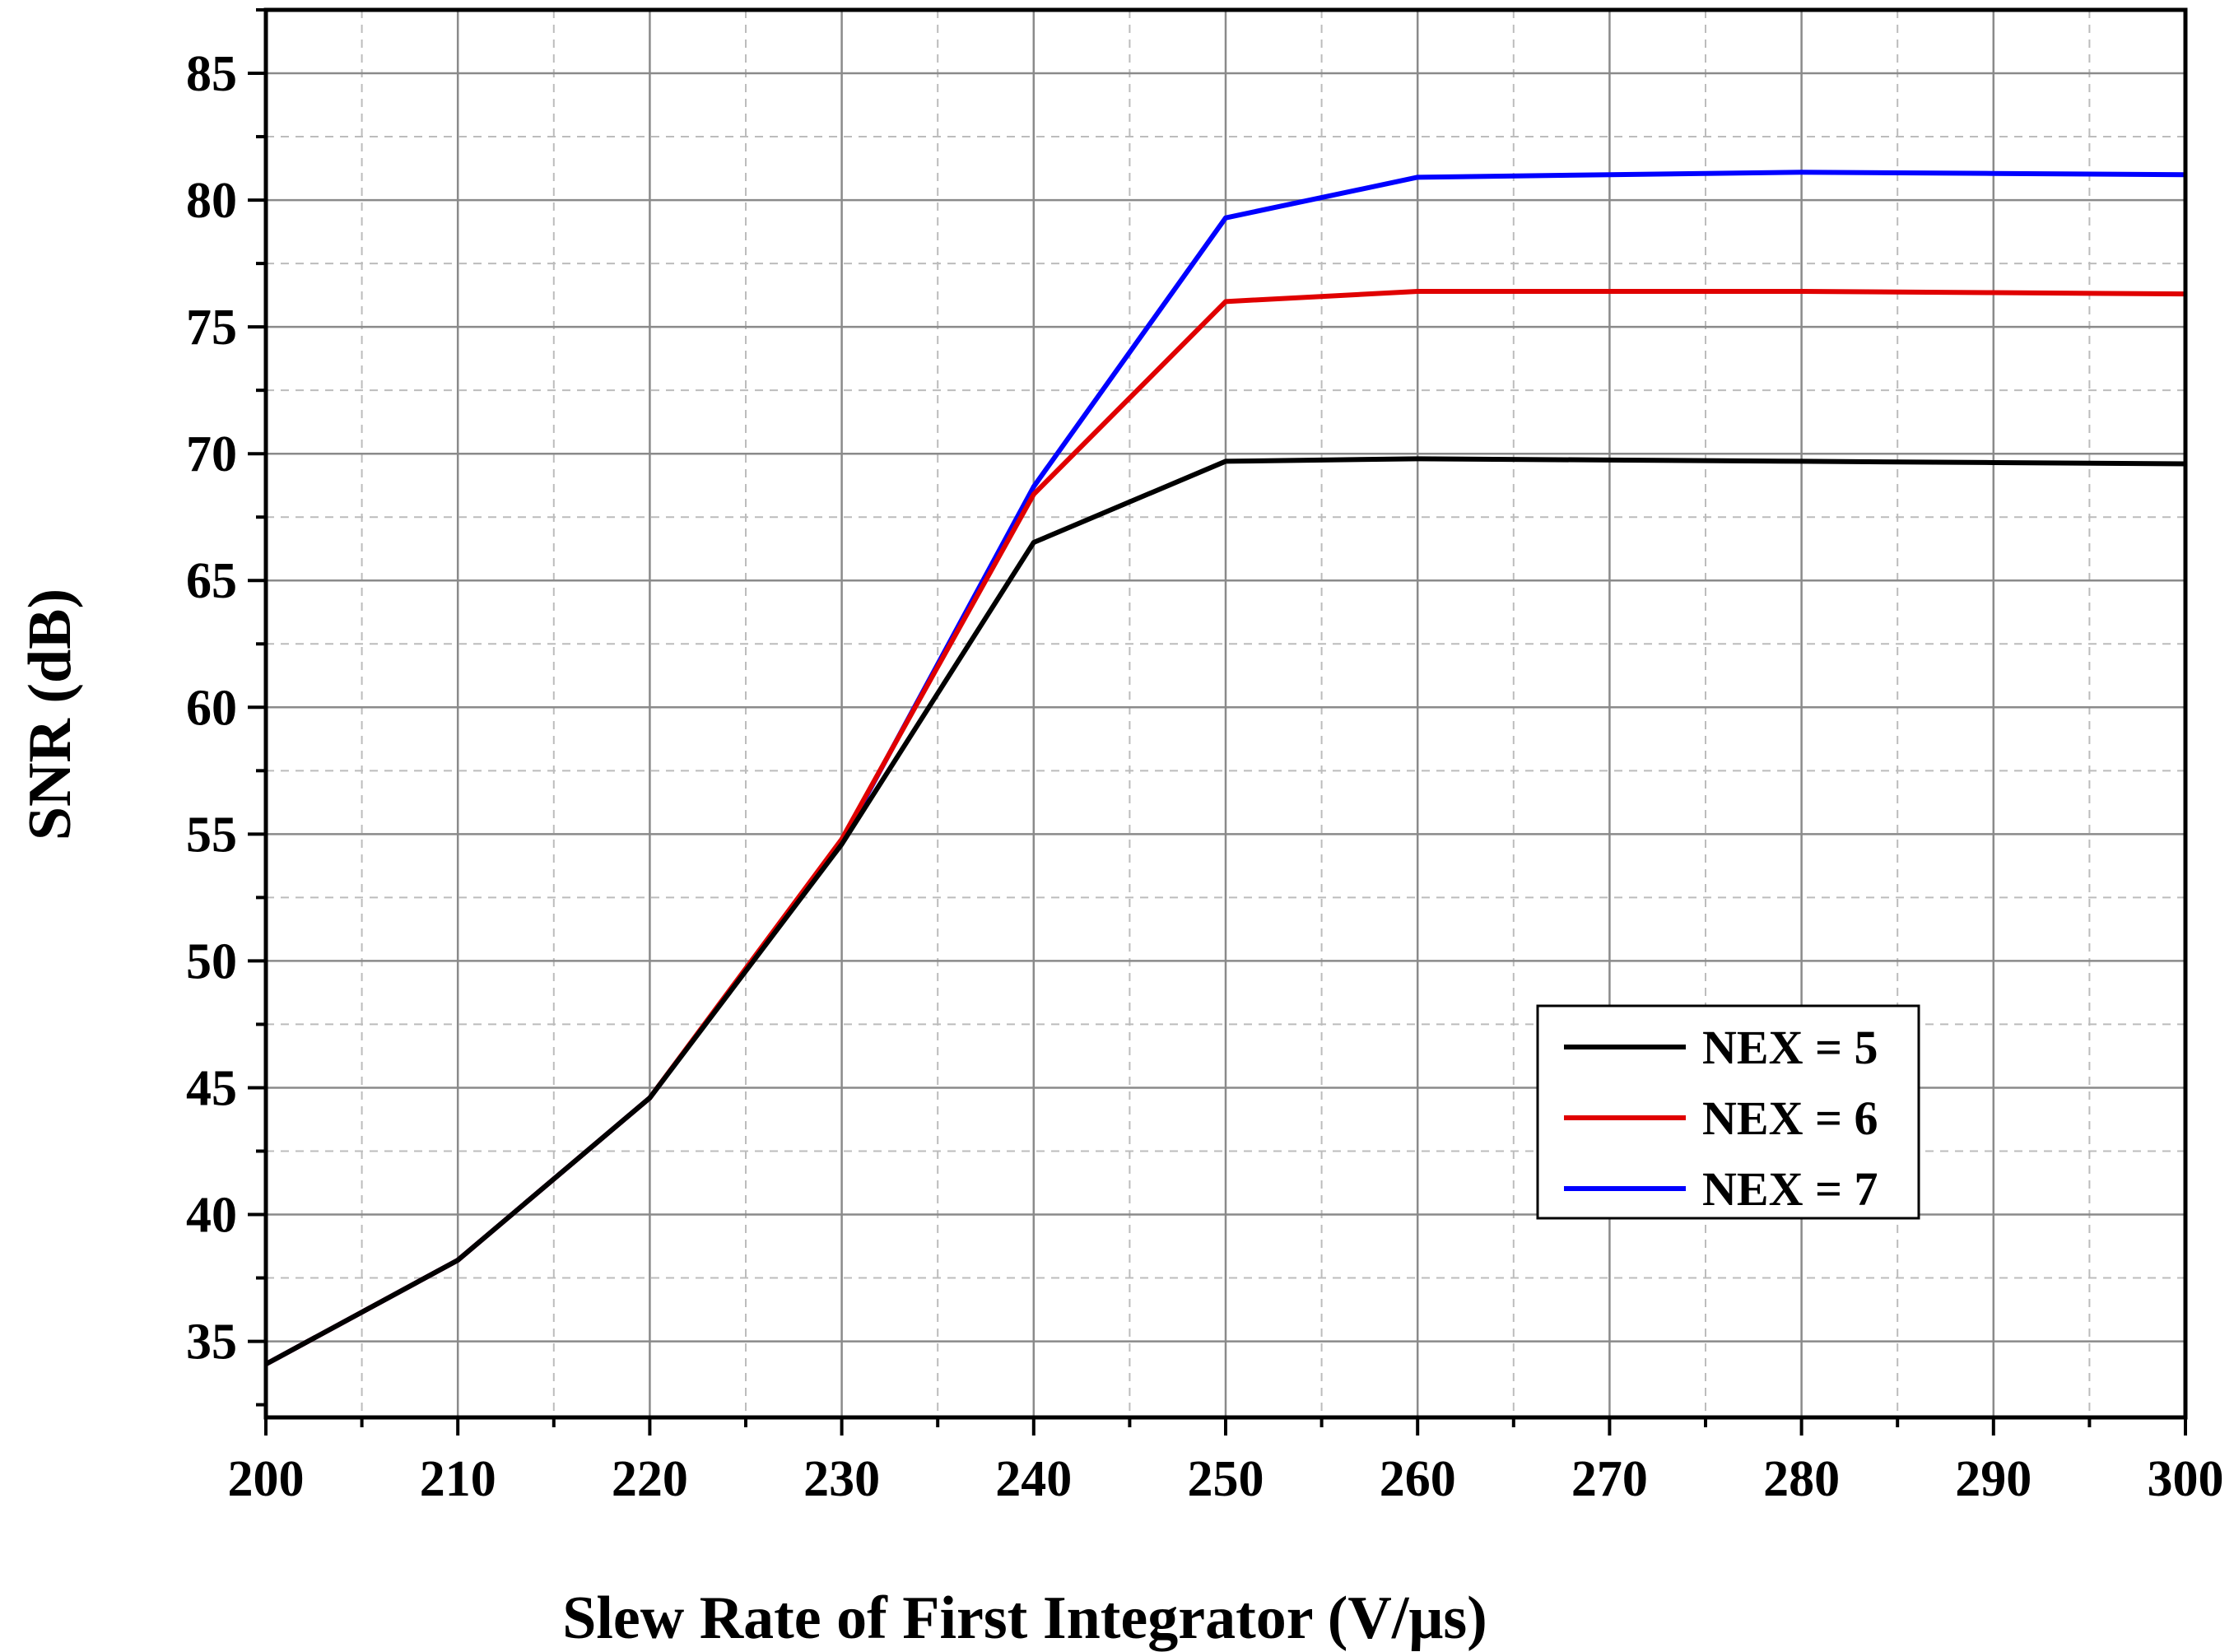  What do you see at coordinates (211, 1342) in the screenshot?
I see `y-tick-label: 35` at bounding box center [211, 1342].